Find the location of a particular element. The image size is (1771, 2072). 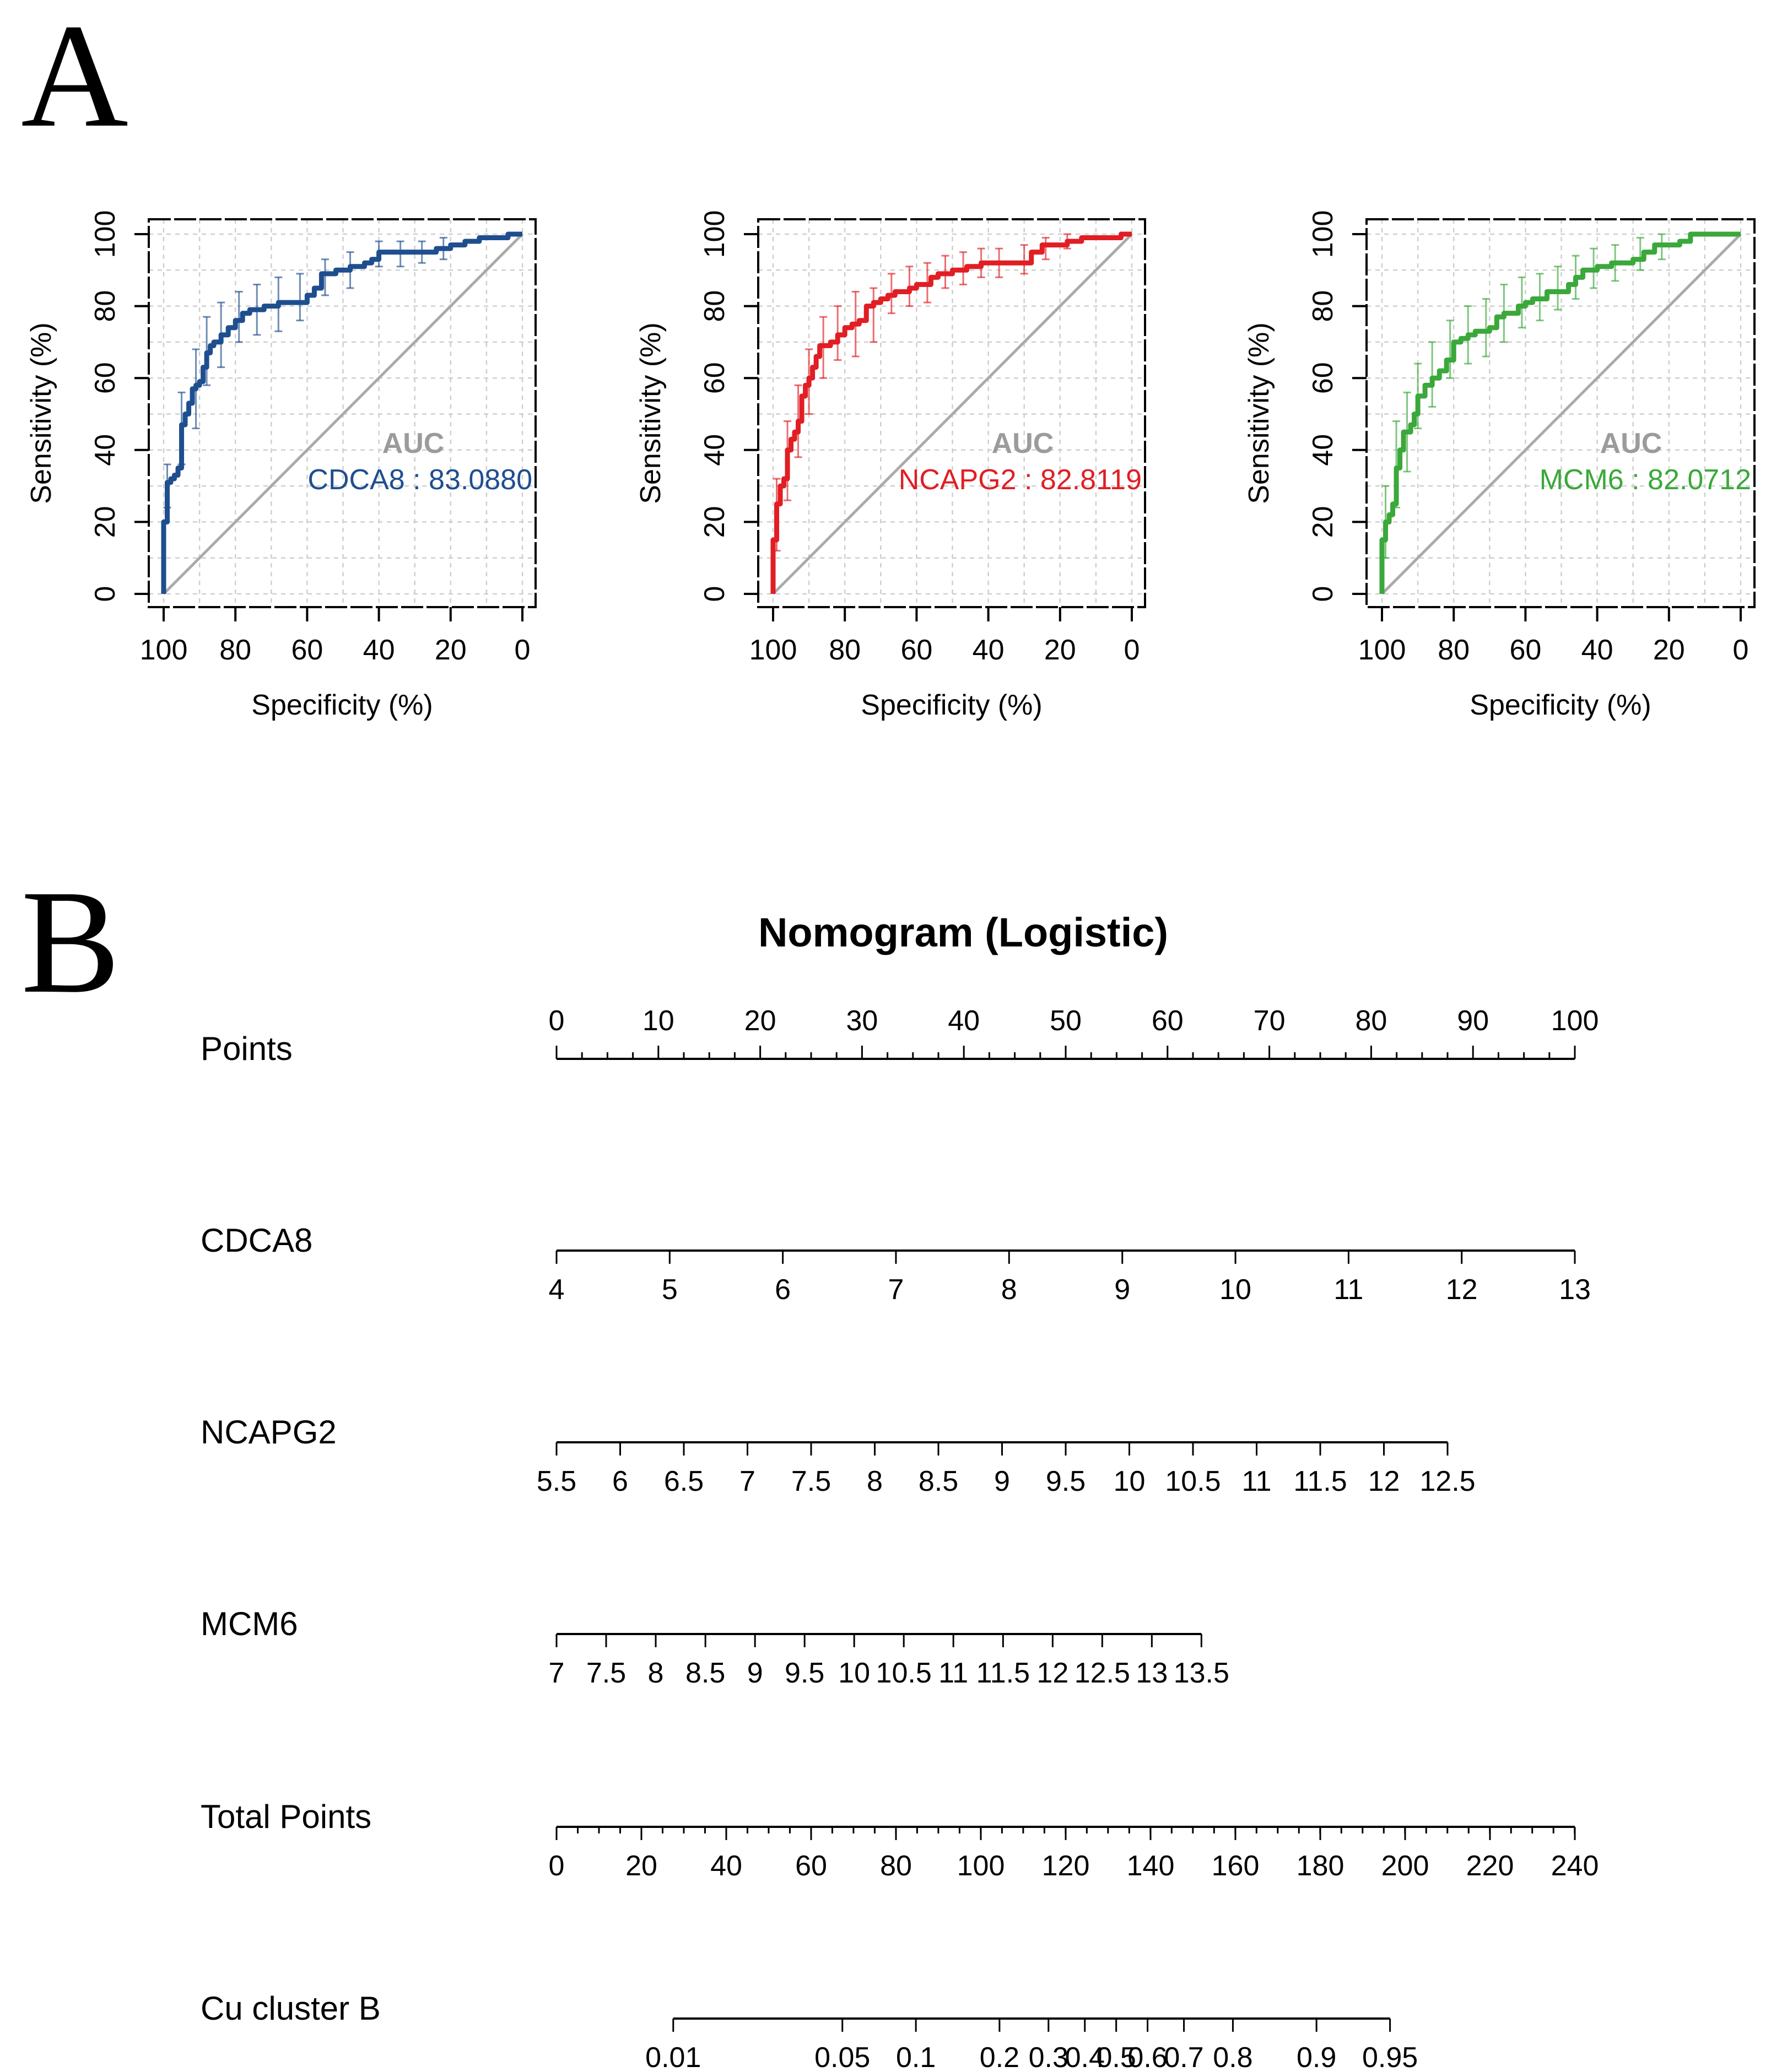

auc-value: NCAPG2 : 82.8119 is located at coordinates (1020, 480).